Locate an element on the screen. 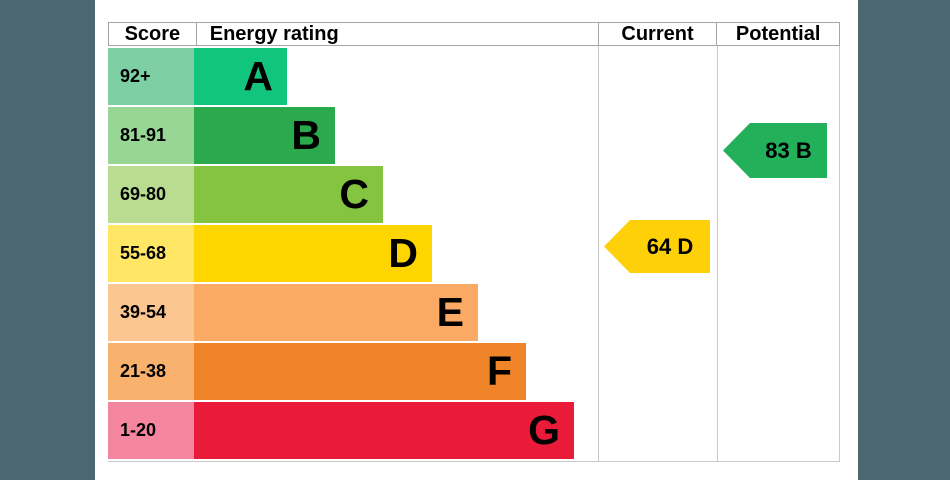 The image size is (950, 480). score-cell: 81-91 is located at coordinates (151, 135).